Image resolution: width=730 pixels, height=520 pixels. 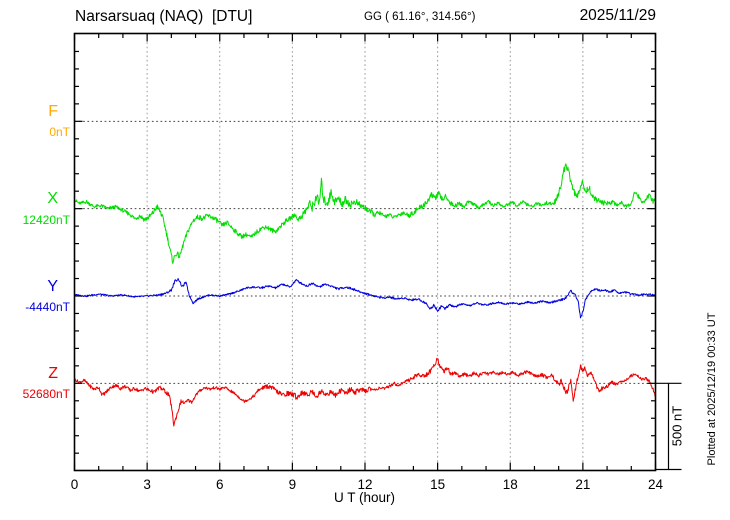 What do you see at coordinates (47, 307) in the screenshot?
I see `channel-baseline-y: -4440nT` at bounding box center [47, 307].